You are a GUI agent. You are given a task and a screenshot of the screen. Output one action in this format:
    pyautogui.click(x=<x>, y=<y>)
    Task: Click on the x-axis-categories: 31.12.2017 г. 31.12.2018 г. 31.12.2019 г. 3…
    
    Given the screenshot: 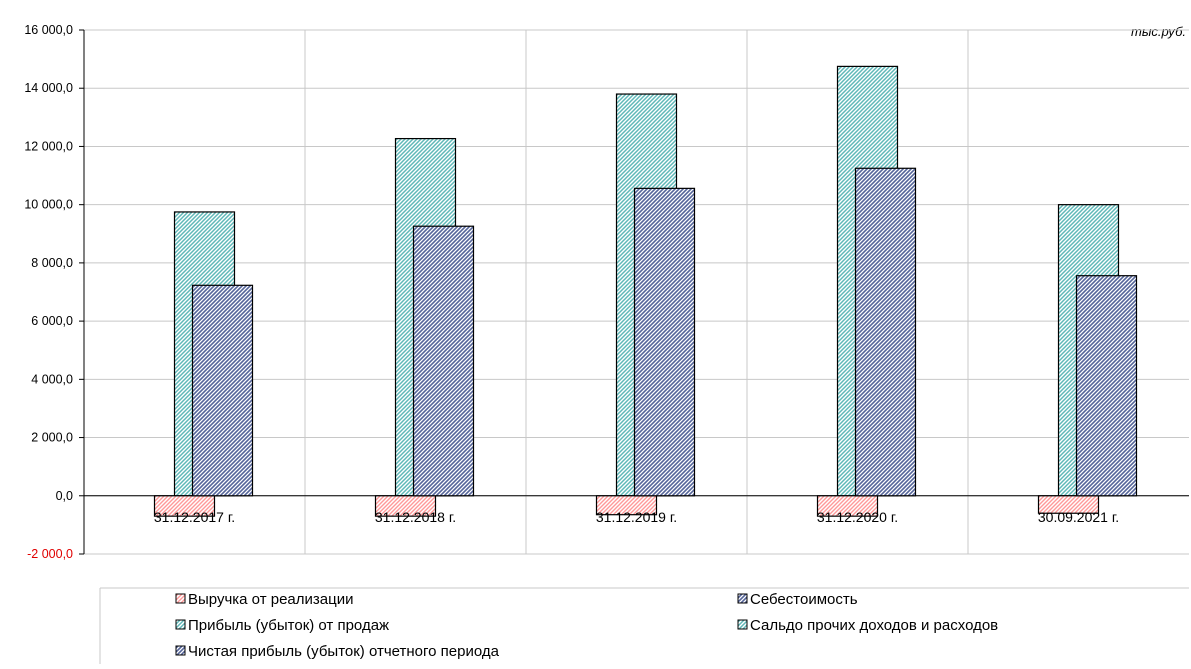 What is the action you would take?
    pyautogui.click(x=636, y=517)
    